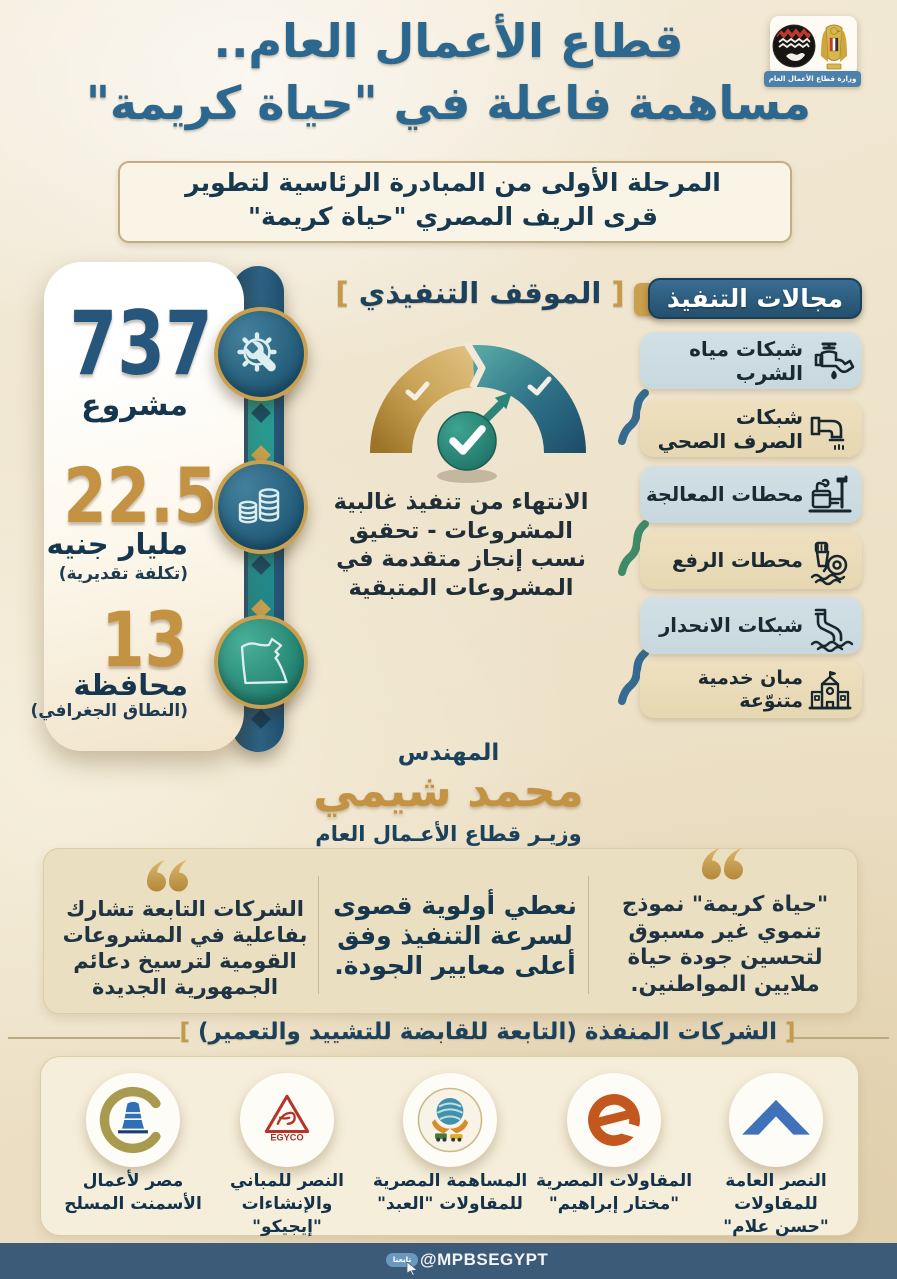 Image resolution: width=897 pixels, height=1279 pixels. What do you see at coordinates (614, 1192) in the screenshot?
I see `company-name: المقاولات المصرية "مختار إبراهيم"` at bounding box center [614, 1192].